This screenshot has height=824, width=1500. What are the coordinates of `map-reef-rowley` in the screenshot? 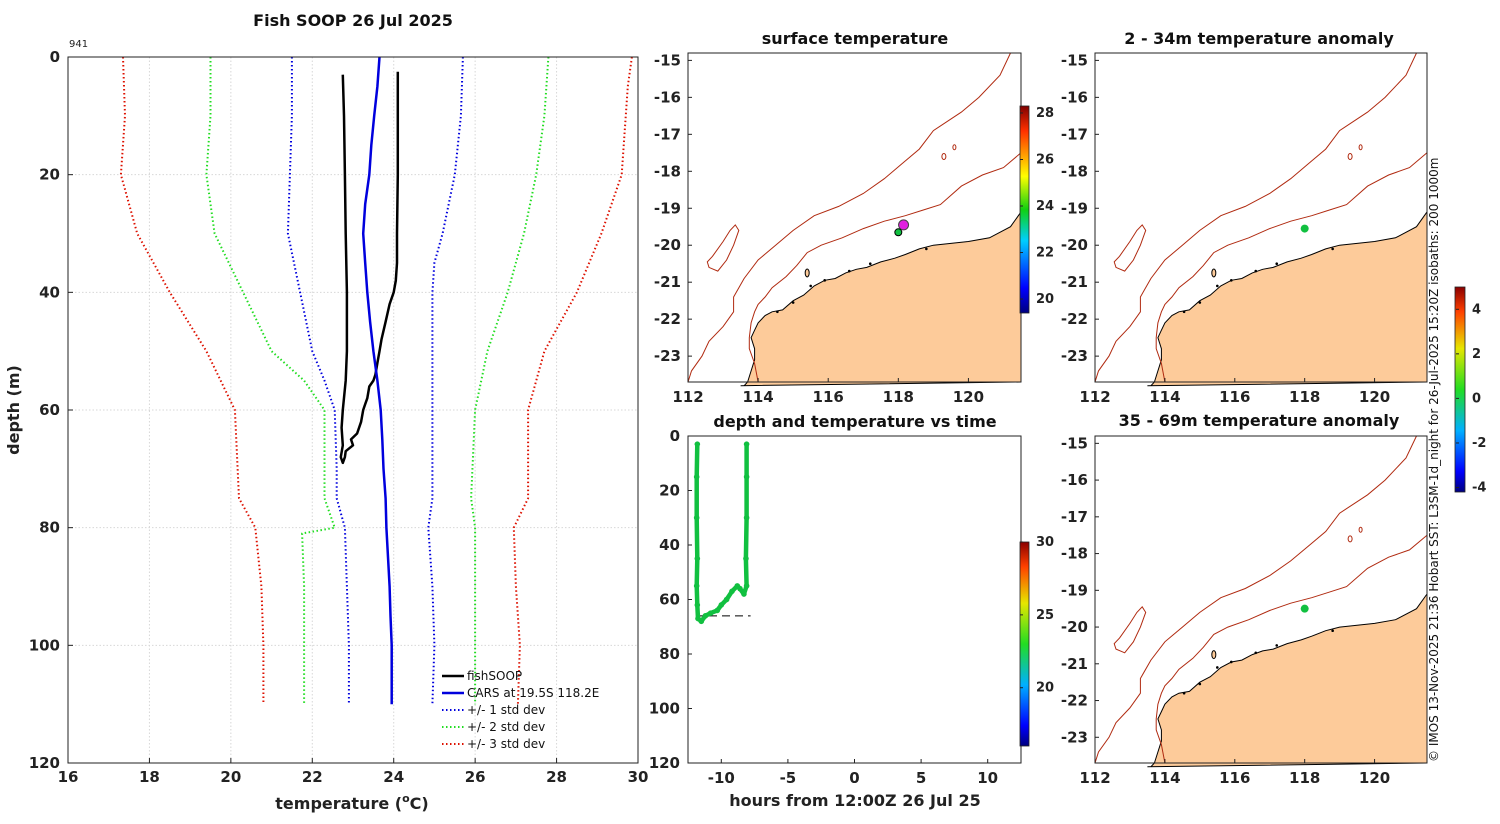 It's located at (944, 157).